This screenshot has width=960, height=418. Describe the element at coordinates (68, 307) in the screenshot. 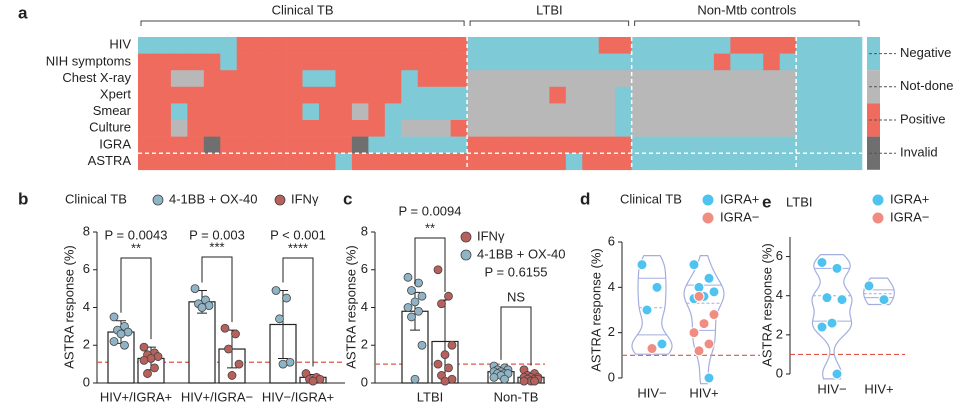

I see `y-axis-label: ASTRA response (%)` at that location.